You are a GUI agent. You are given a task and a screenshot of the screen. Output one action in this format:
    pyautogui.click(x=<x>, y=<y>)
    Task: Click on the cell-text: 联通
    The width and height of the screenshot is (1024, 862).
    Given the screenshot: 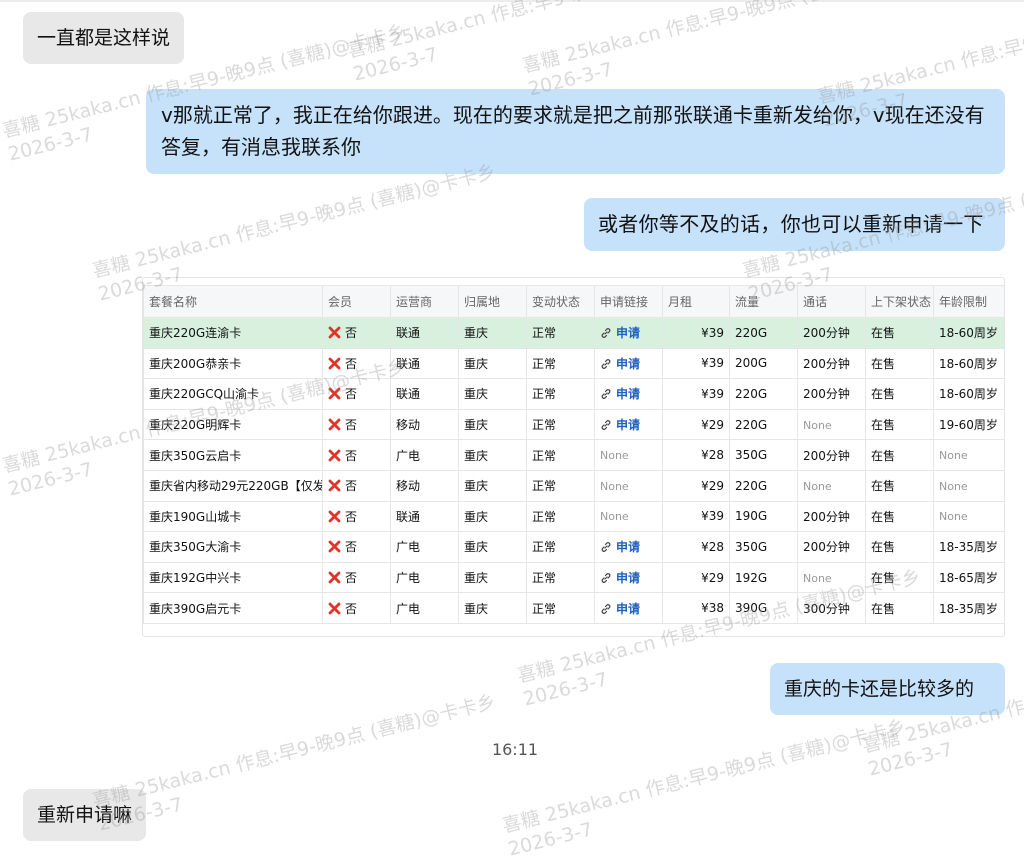 What is the action you would take?
    pyautogui.click(x=408, y=363)
    